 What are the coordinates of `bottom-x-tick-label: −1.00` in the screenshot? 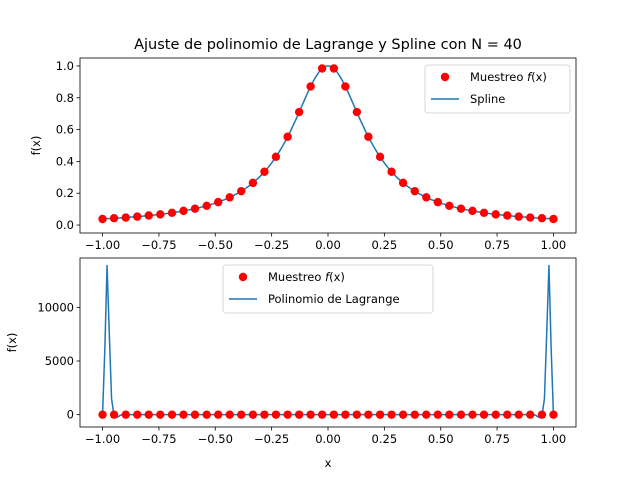 It's located at (102, 439).